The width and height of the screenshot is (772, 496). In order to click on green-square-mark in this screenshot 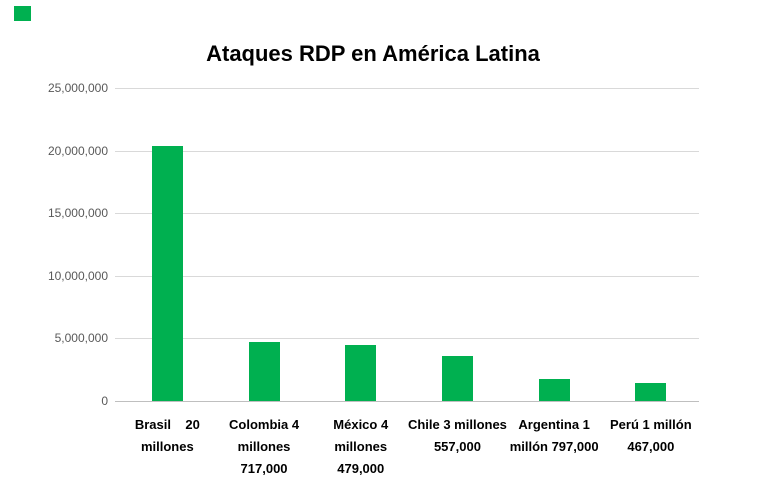, I will do `click(22, 13)`.